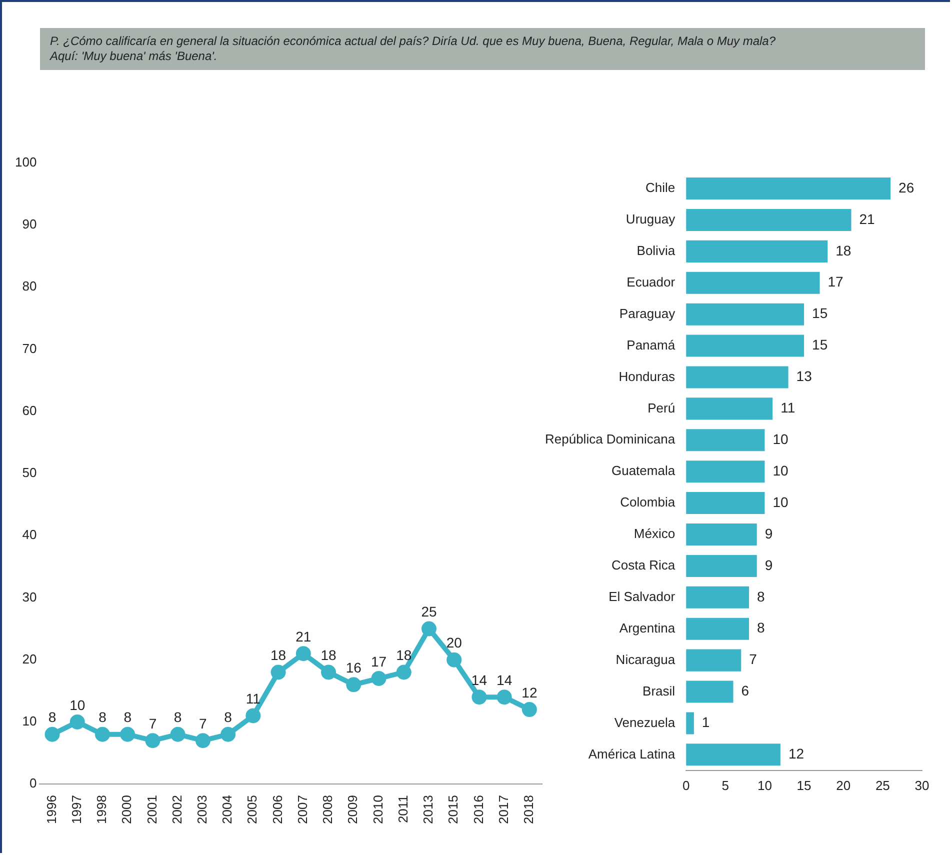 This screenshot has width=952, height=855. I want to click on x-tick-label: 2013, so click(428, 809).